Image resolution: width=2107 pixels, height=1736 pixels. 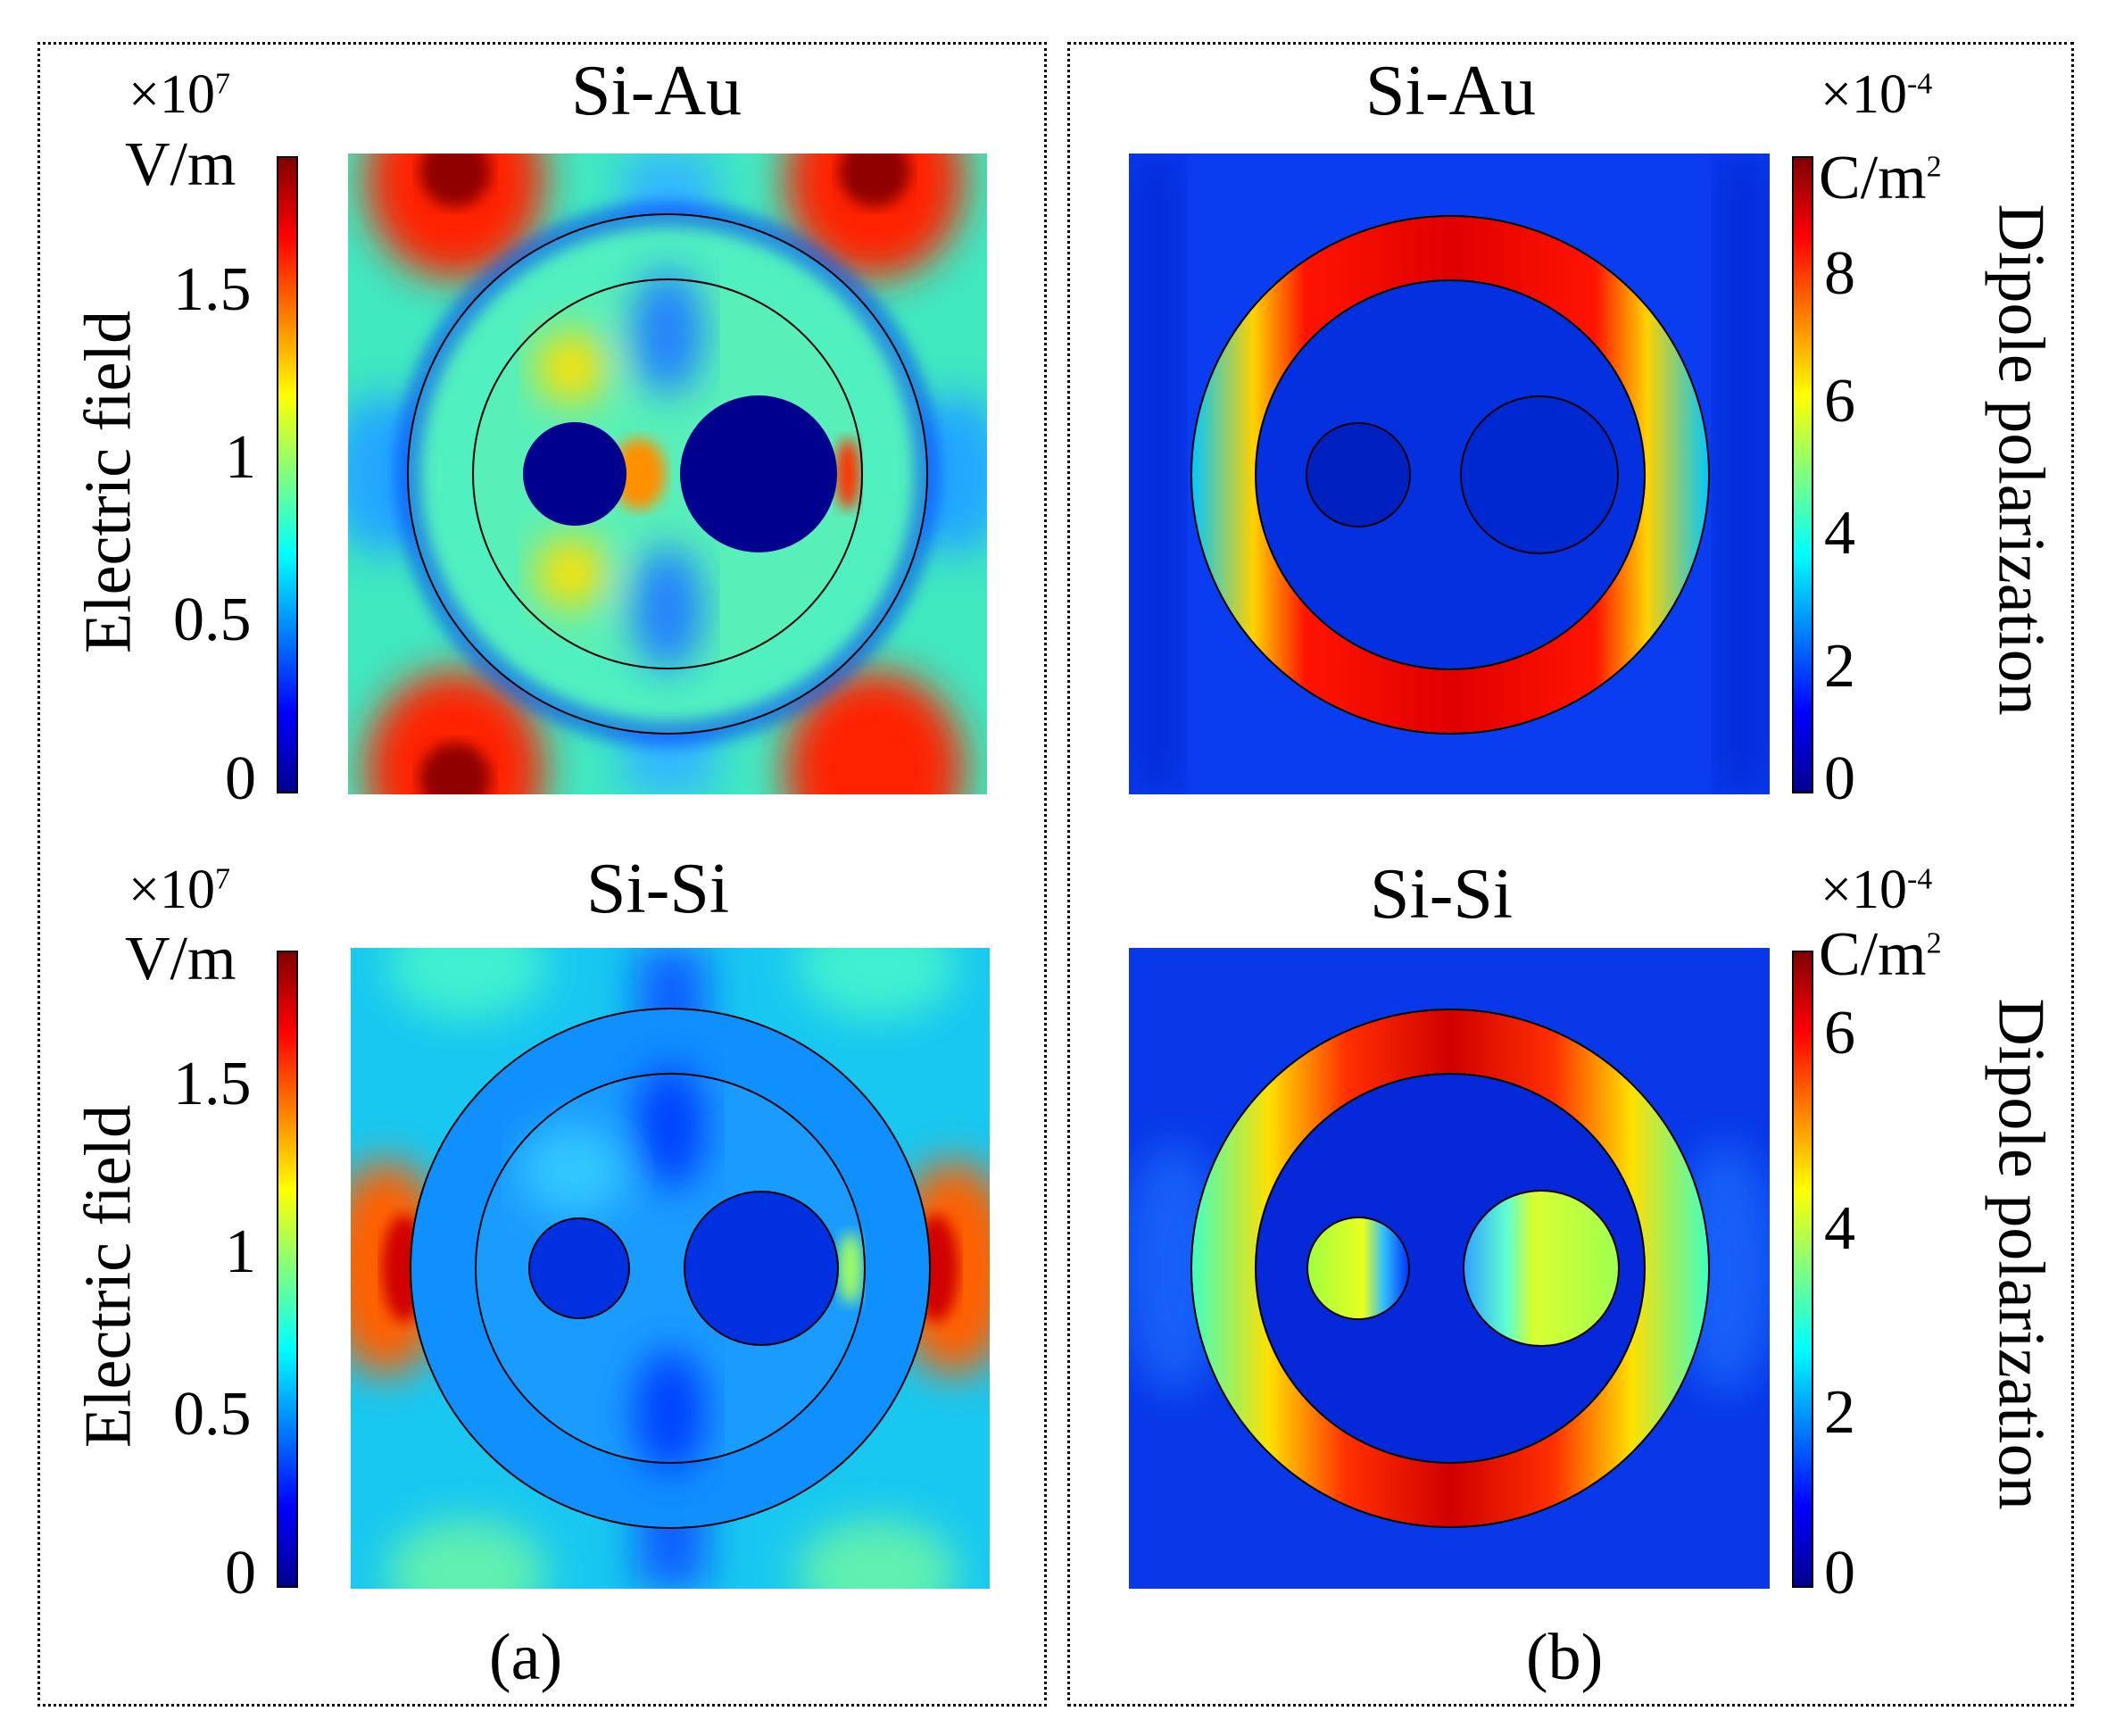 What do you see at coordinates (667, 474) in the screenshot?
I see `heatmap-si-au-field` at bounding box center [667, 474].